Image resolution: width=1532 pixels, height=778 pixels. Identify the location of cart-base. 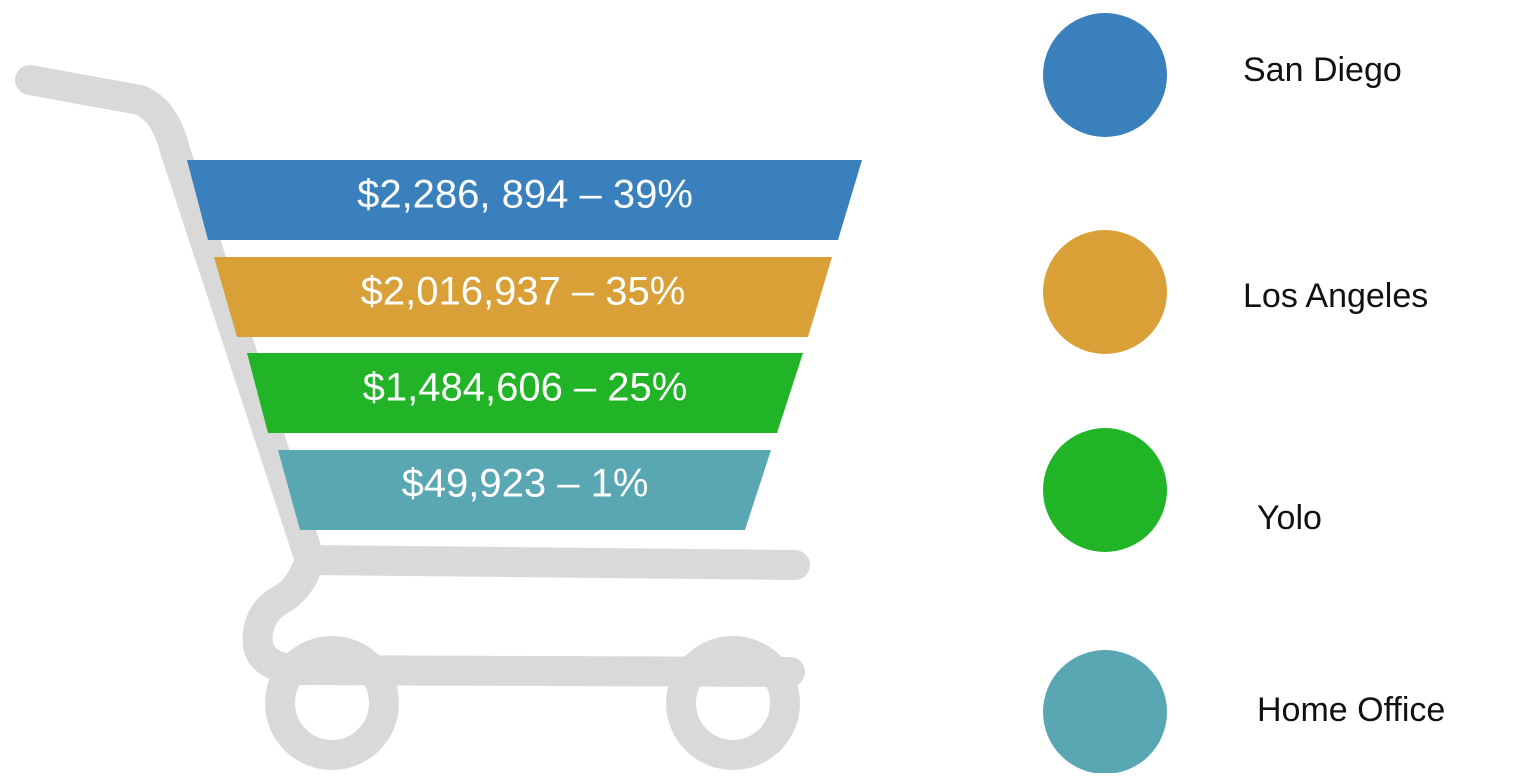
(523, 616).